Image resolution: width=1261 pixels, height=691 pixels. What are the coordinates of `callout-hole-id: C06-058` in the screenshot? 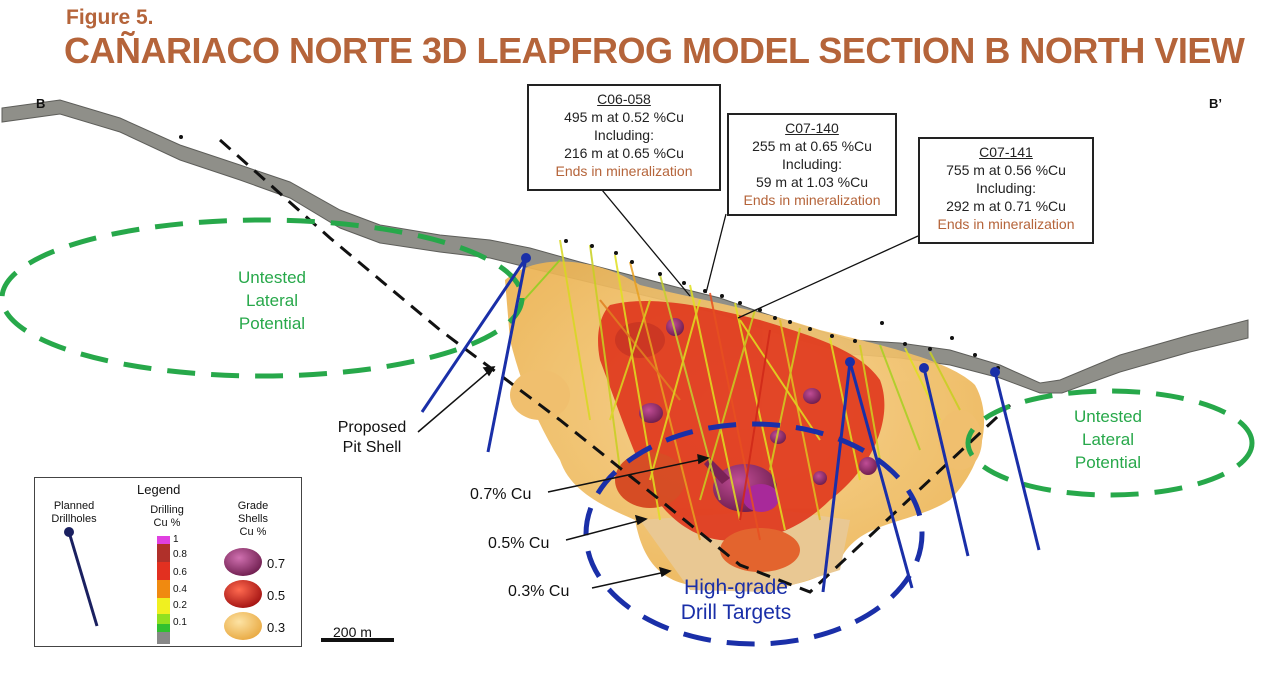 It's located at (624, 99).